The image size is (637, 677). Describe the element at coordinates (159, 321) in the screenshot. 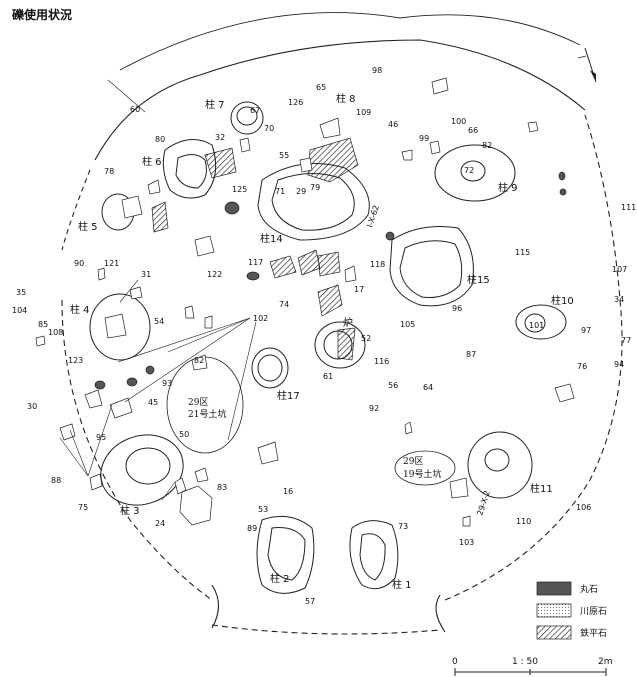

I see `stone-number: 54` at that location.